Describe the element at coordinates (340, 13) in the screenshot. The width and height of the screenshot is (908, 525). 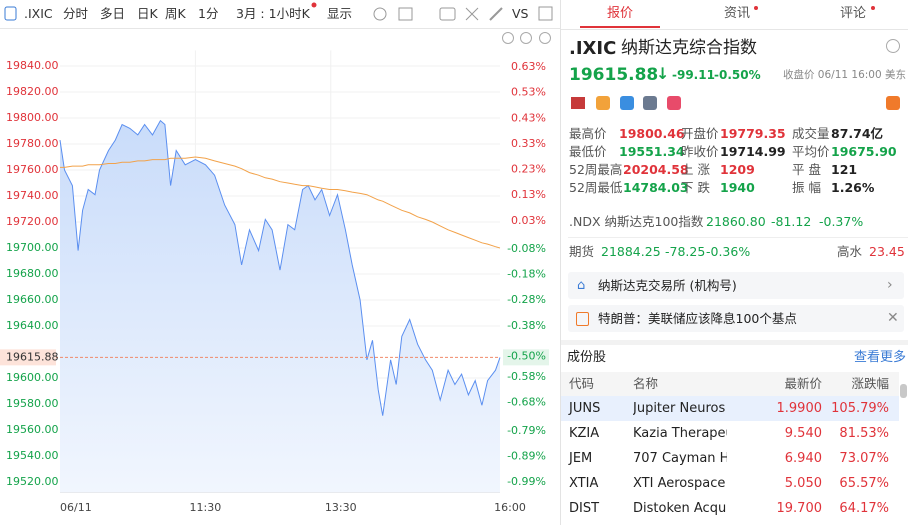
I see `display: 显示` at that location.